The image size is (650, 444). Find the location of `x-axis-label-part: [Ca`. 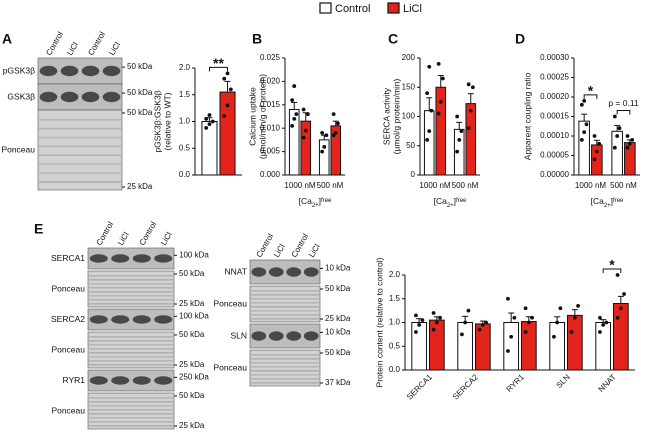

x-axis-label-part: [Ca is located at coordinates (598, 201).